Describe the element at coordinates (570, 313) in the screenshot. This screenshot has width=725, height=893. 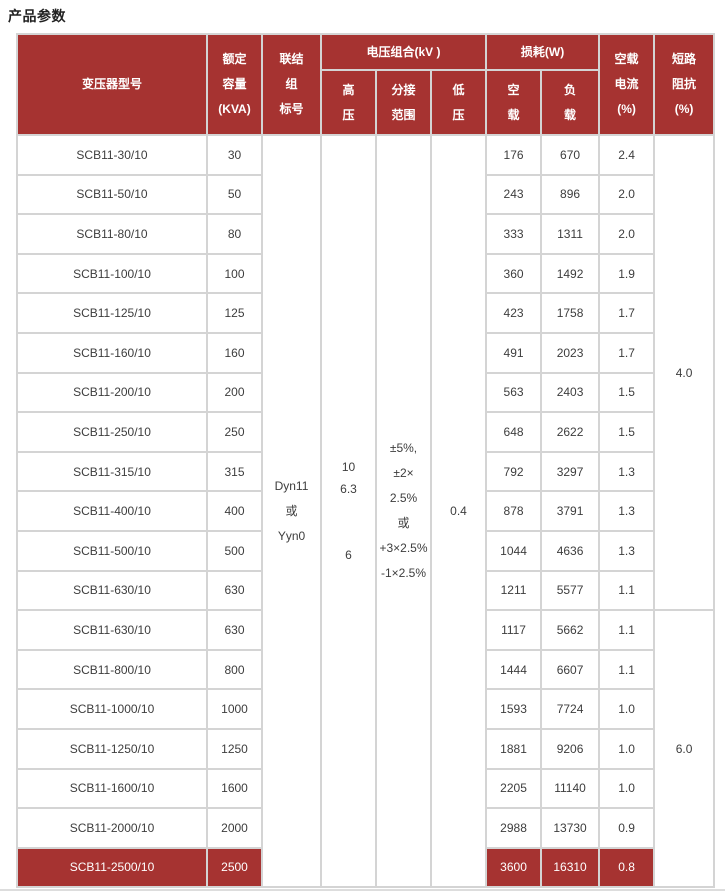
I see `cell-load-loss: 1758` at that location.